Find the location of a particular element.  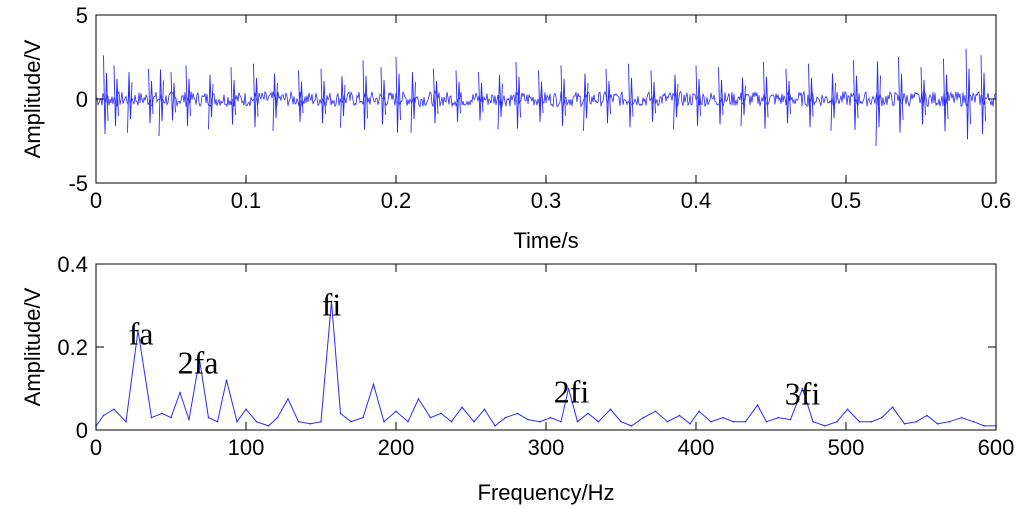

x-tick-label: 400 is located at coordinates (696, 447).